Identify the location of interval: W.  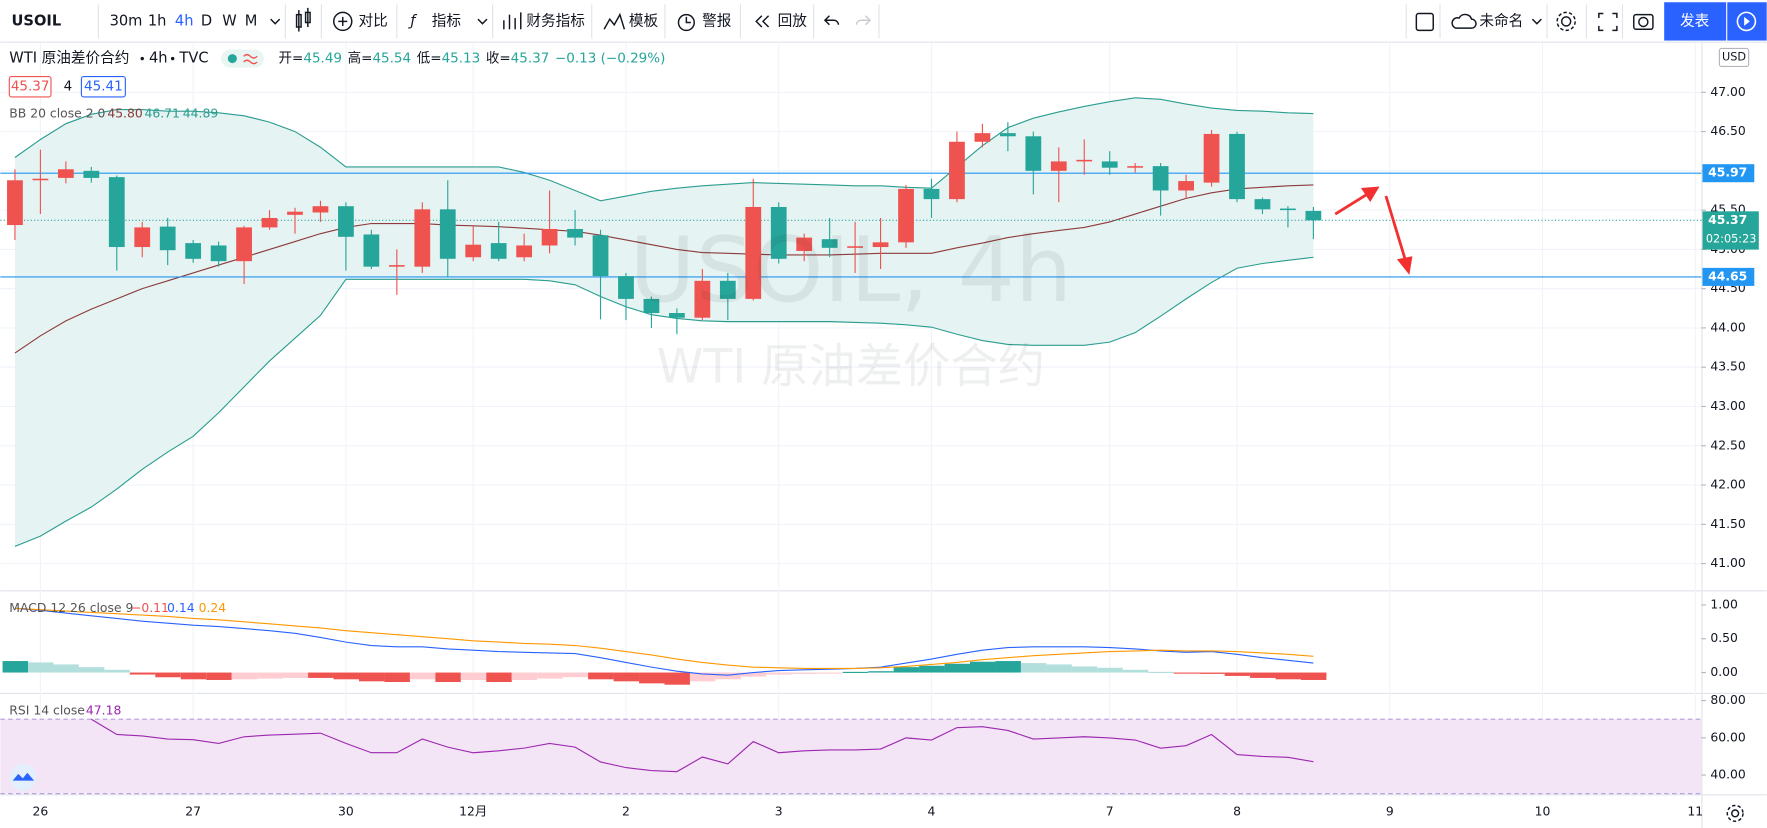
(229, 20).